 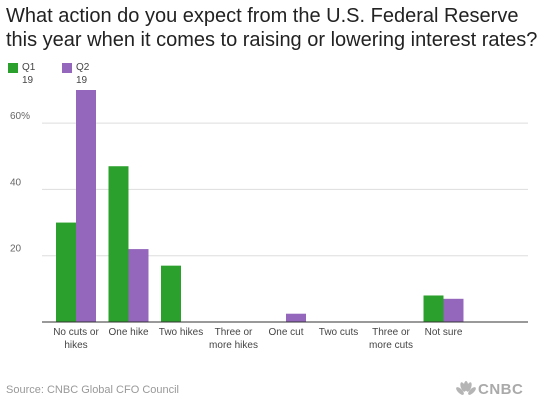 What do you see at coordinates (444, 332) in the screenshot?
I see `x-tick-label: Not sure` at bounding box center [444, 332].